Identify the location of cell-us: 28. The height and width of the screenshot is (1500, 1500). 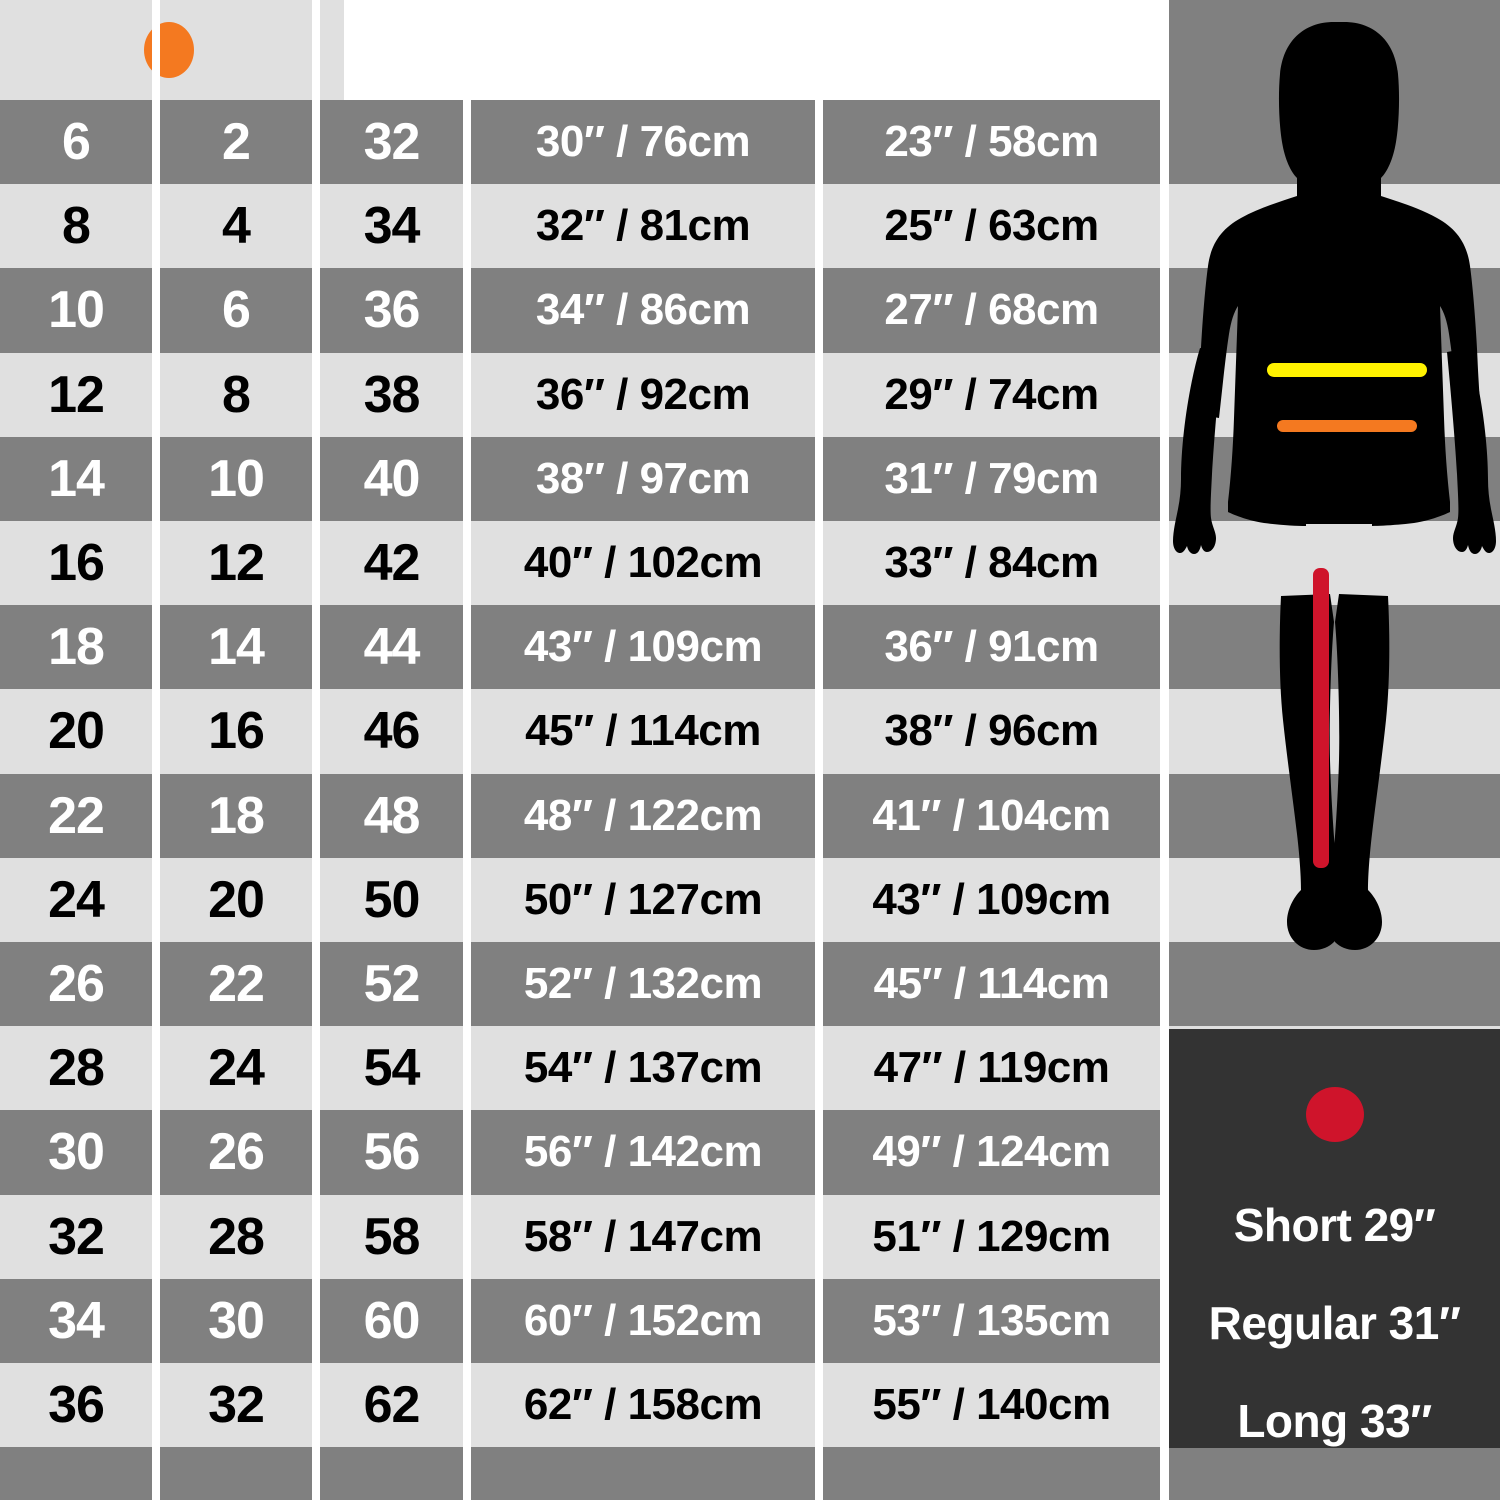
(236, 1236).